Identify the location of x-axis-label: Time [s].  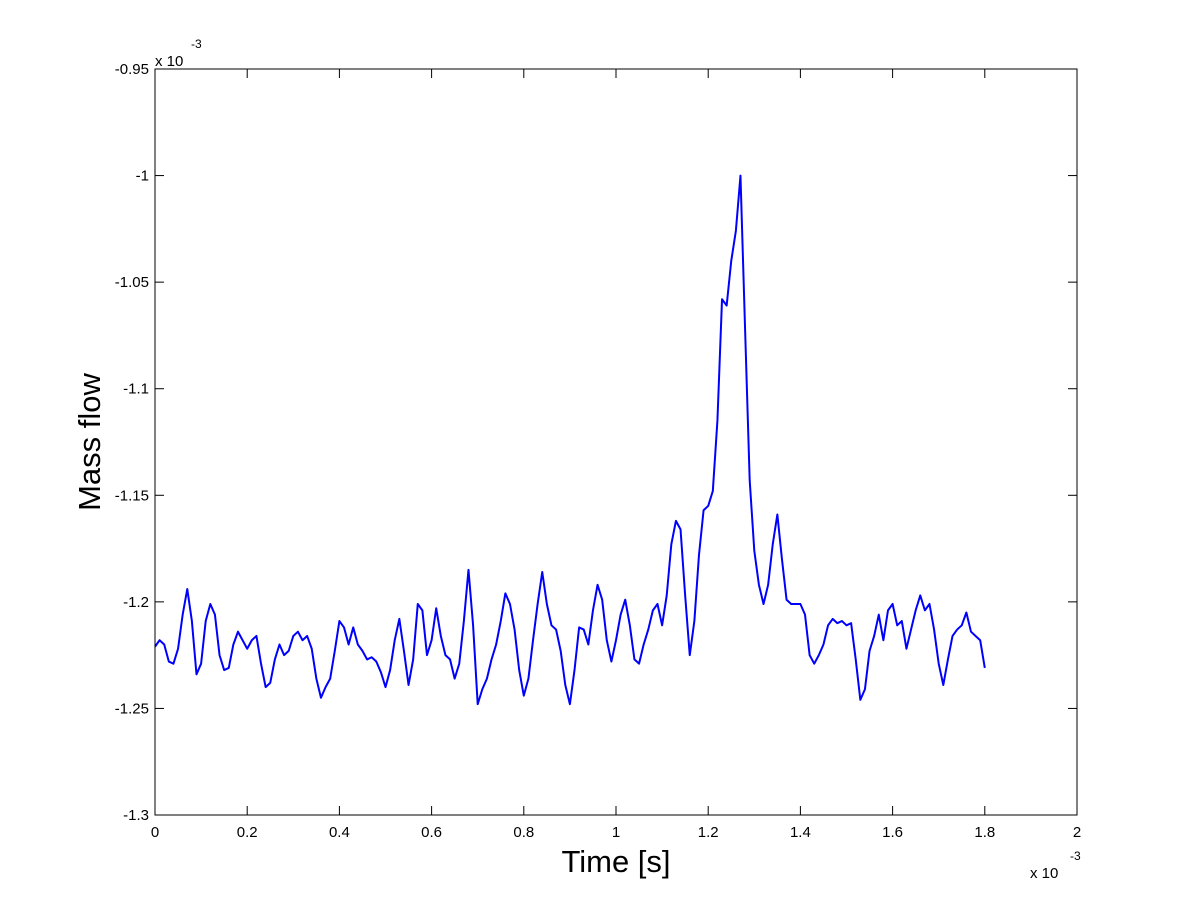
(615, 861).